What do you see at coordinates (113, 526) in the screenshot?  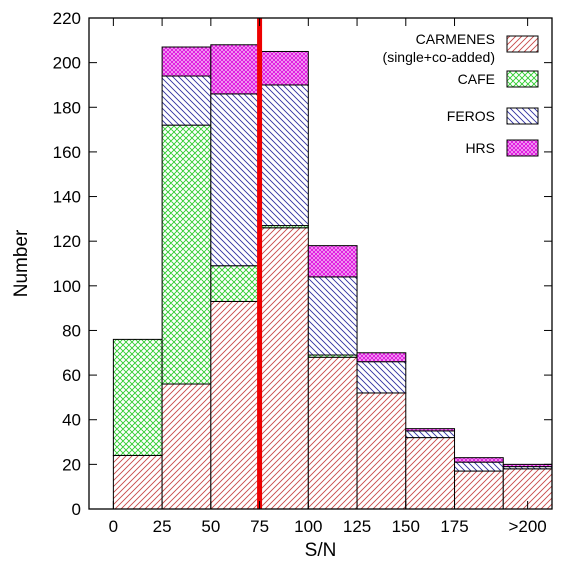 I see `x-tick-label: 0` at bounding box center [113, 526].